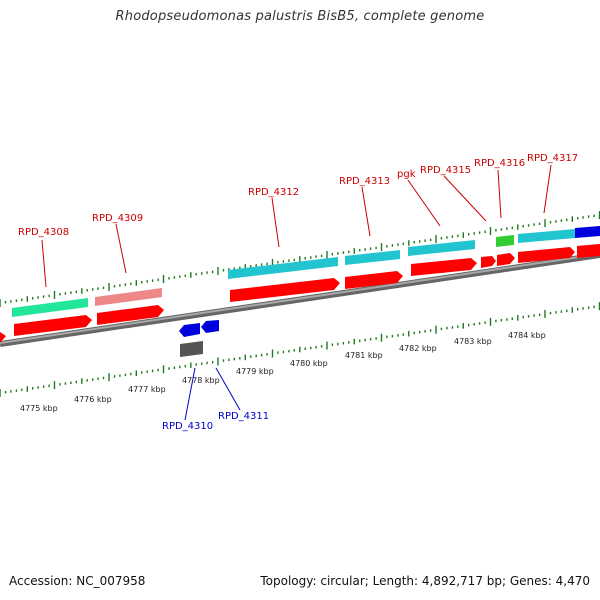 The height and width of the screenshot is (600, 600). I want to click on kbp-label: 4782 kbp, so click(418, 348).